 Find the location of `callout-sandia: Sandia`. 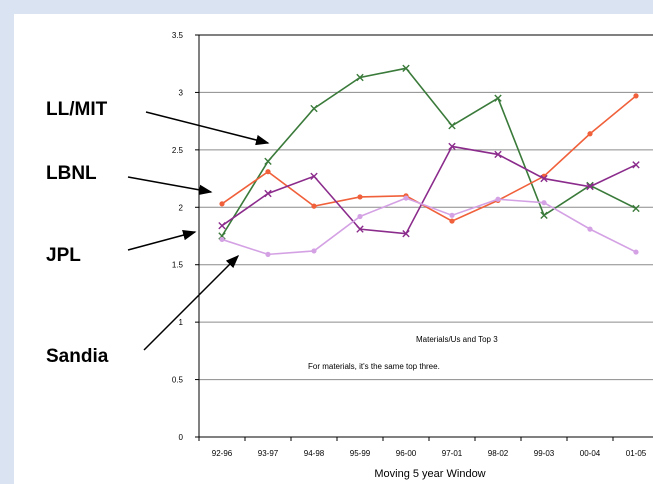

callout-sandia: Sandia is located at coordinates (77, 356).